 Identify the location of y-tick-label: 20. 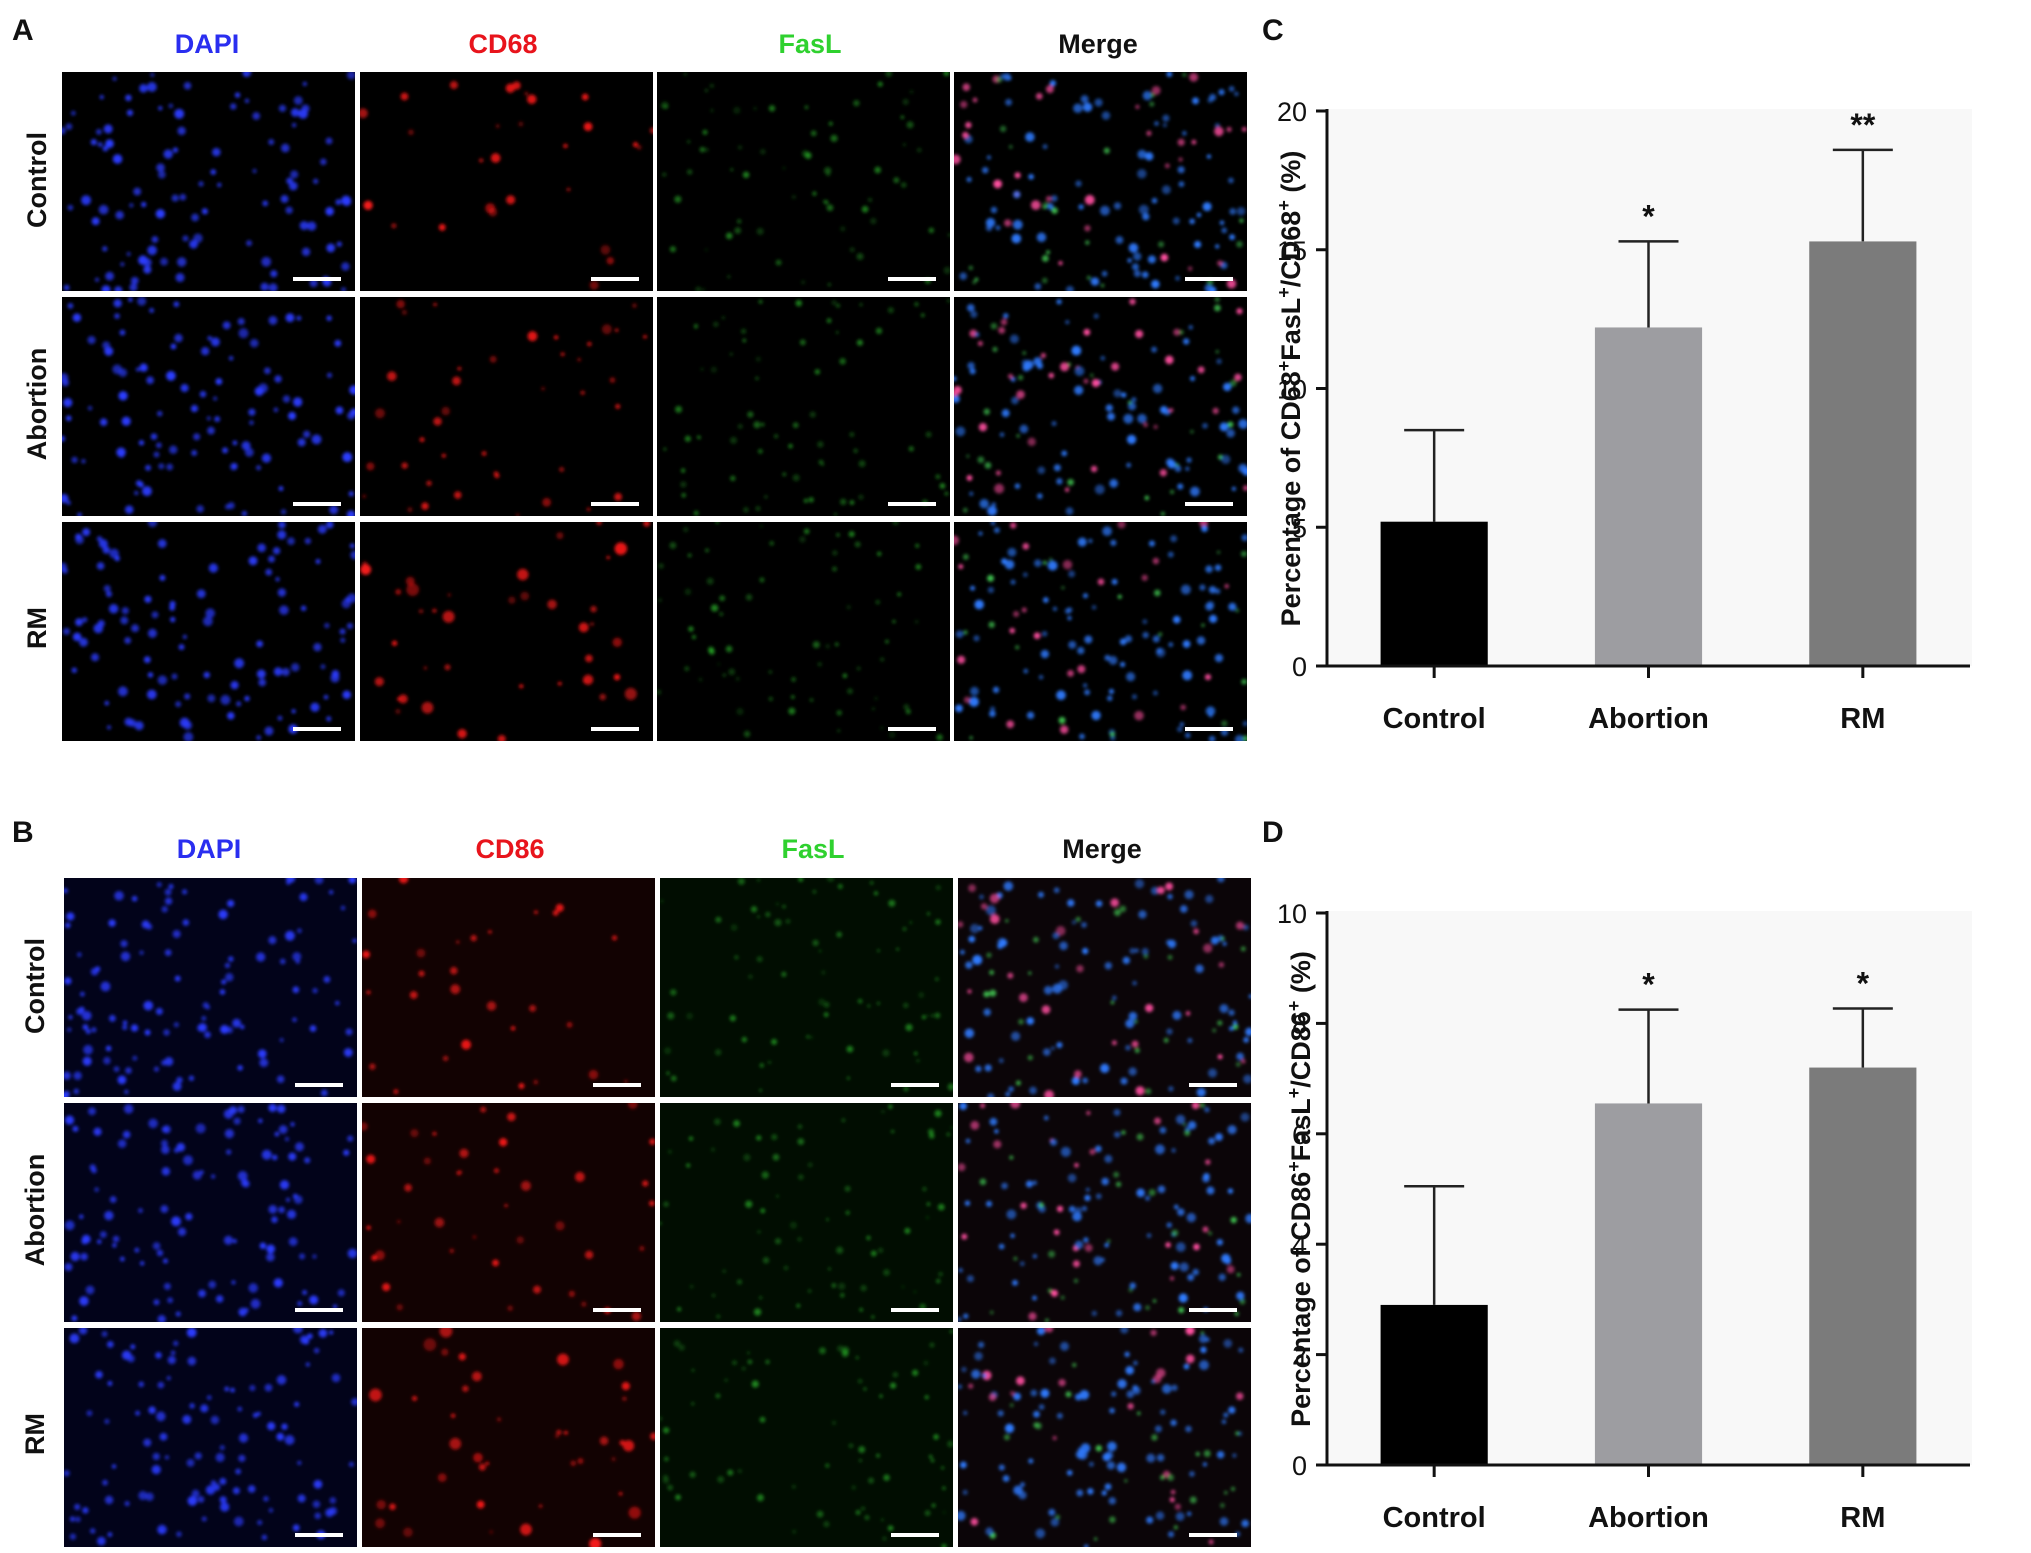
(1292, 112).